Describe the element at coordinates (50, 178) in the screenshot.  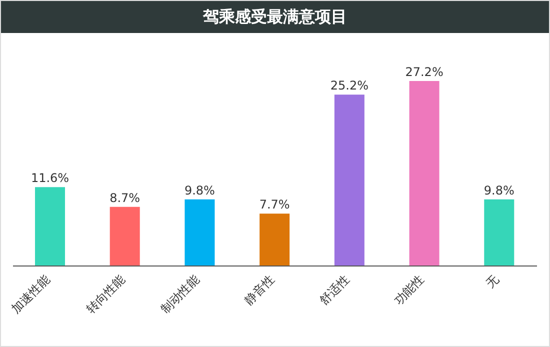
I see `data-label: 11.6%` at that location.